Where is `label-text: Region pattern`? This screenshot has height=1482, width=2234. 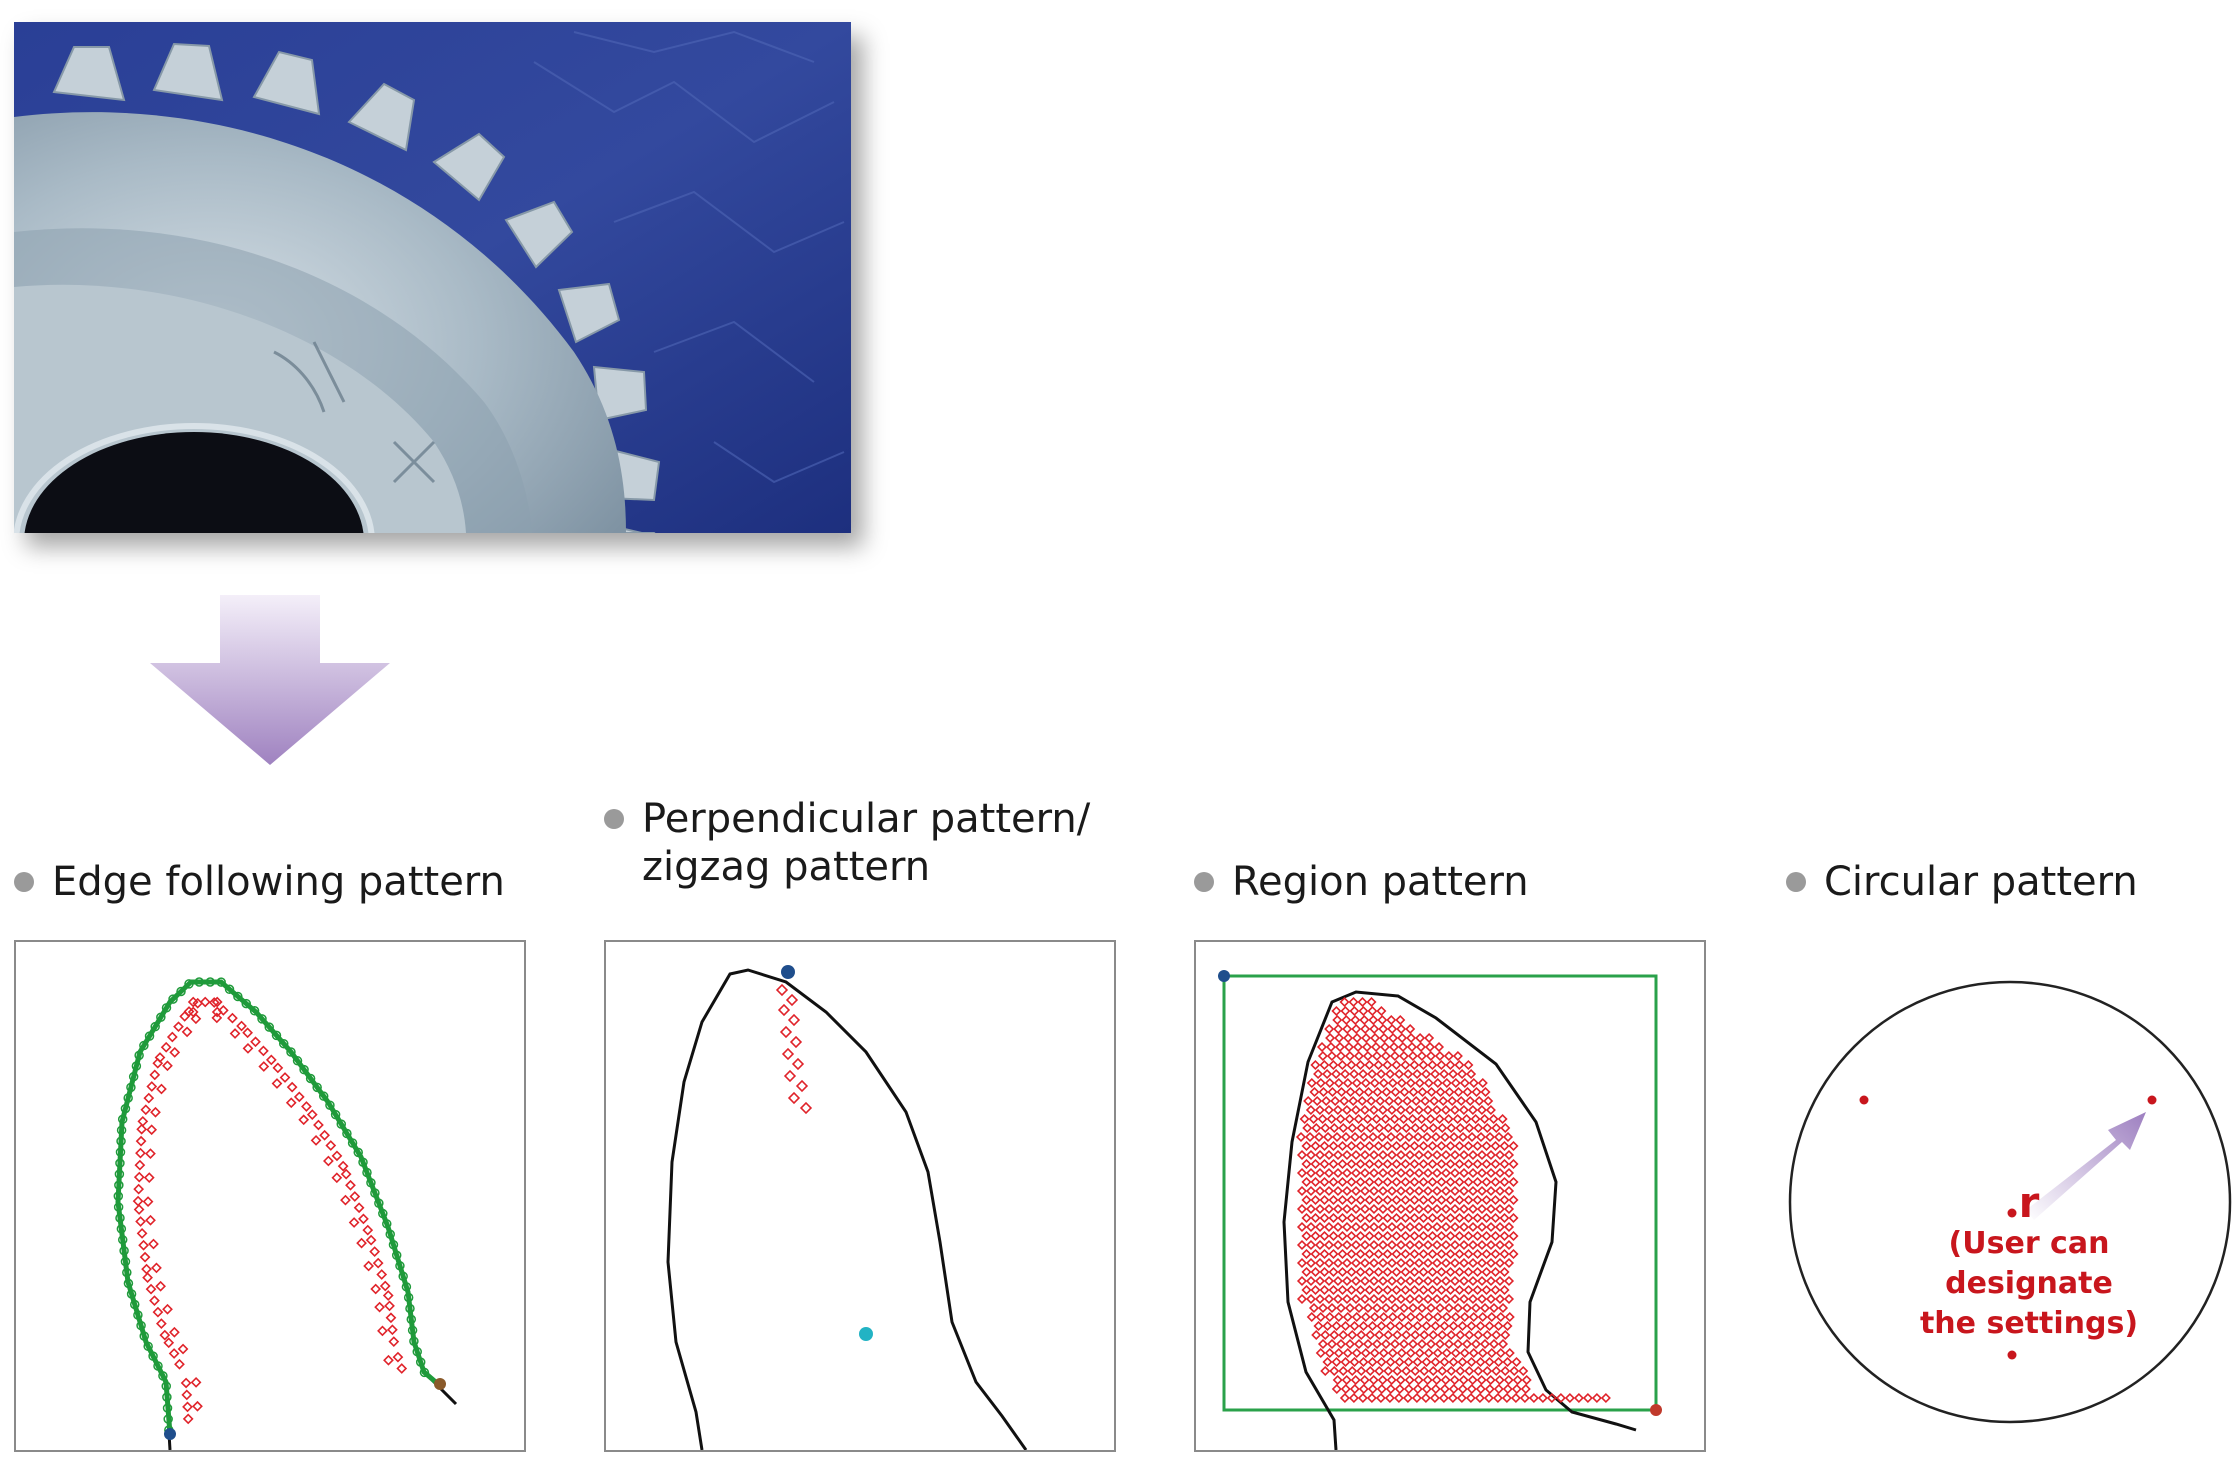
label-text: Region pattern is located at coordinates (1380, 882).